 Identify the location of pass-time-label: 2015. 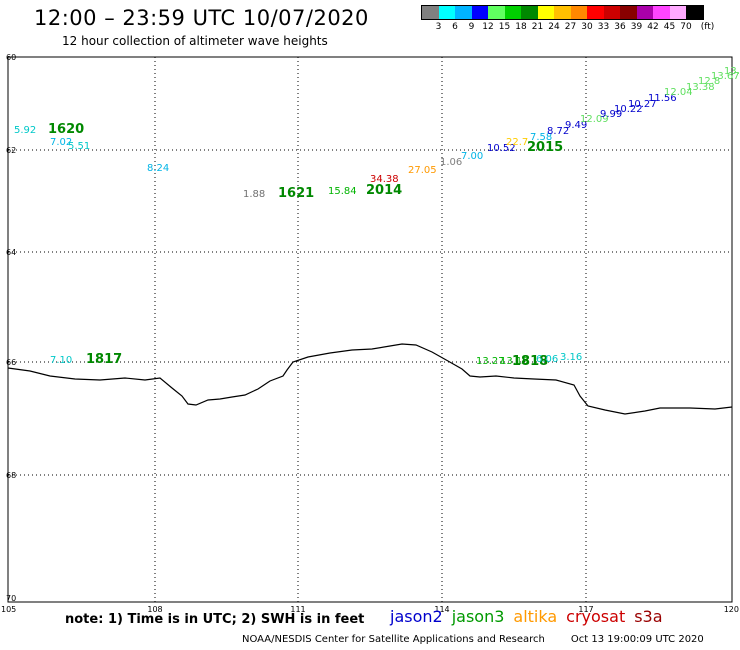
(545, 147).